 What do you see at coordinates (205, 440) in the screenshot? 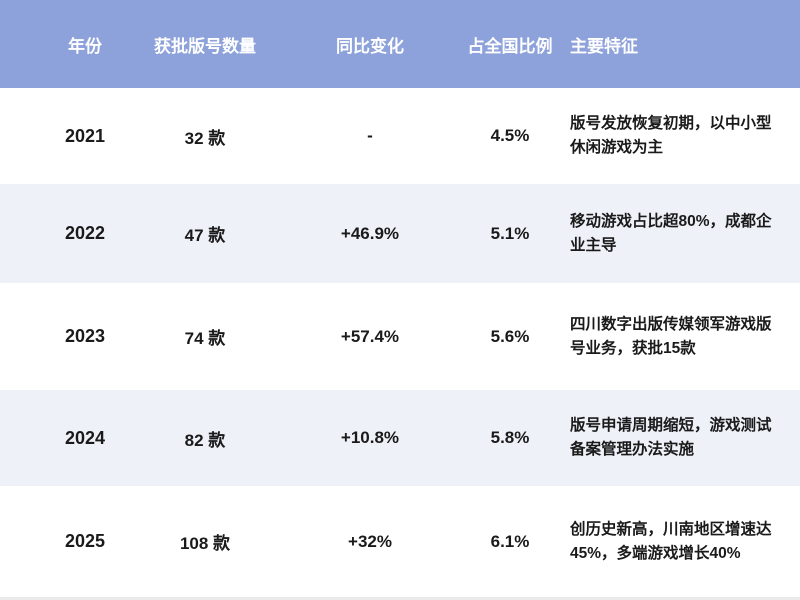
I see `cell-approved-count: 82 款` at bounding box center [205, 440].